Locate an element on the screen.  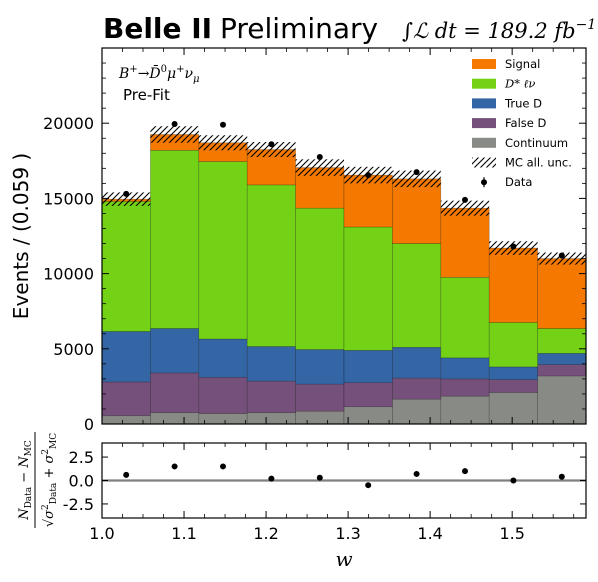
status-label: Preliminary is located at coordinates (299, 28).